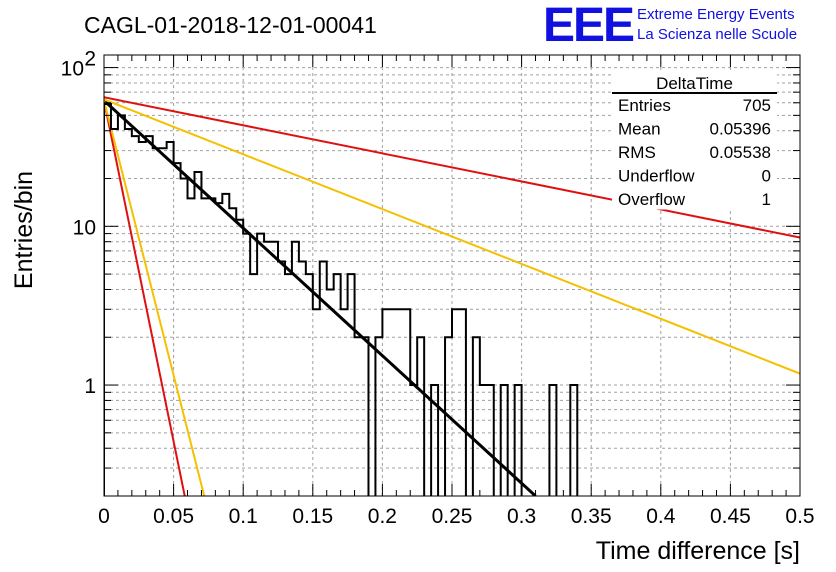  Describe the element at coordinates (382, 516) in the screenshot. I see `x-tick-label: 0.2` at that location.